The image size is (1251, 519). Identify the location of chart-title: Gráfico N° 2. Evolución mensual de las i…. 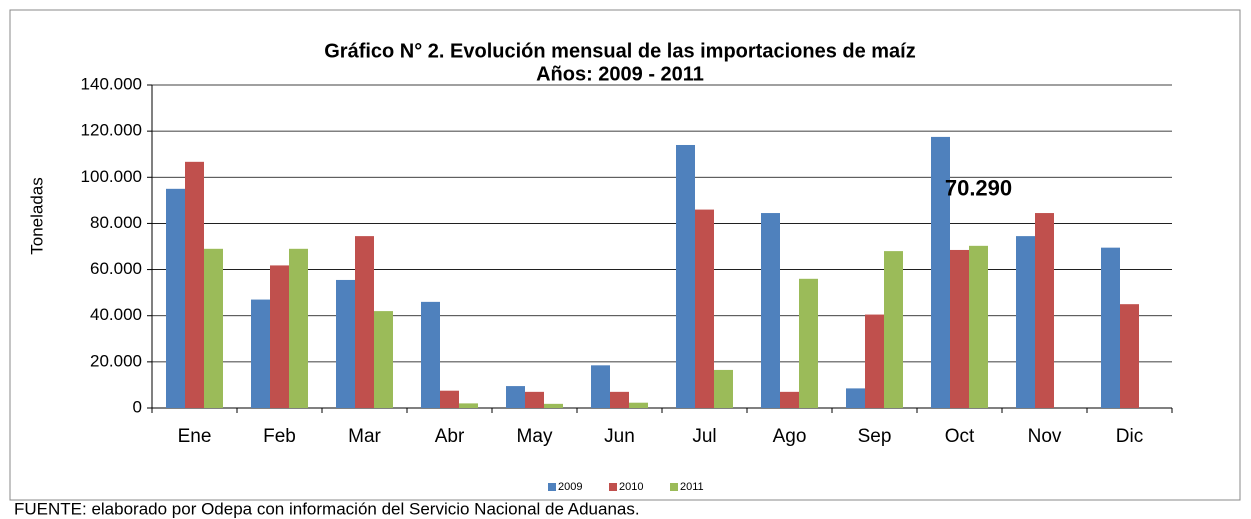
(620, 51).